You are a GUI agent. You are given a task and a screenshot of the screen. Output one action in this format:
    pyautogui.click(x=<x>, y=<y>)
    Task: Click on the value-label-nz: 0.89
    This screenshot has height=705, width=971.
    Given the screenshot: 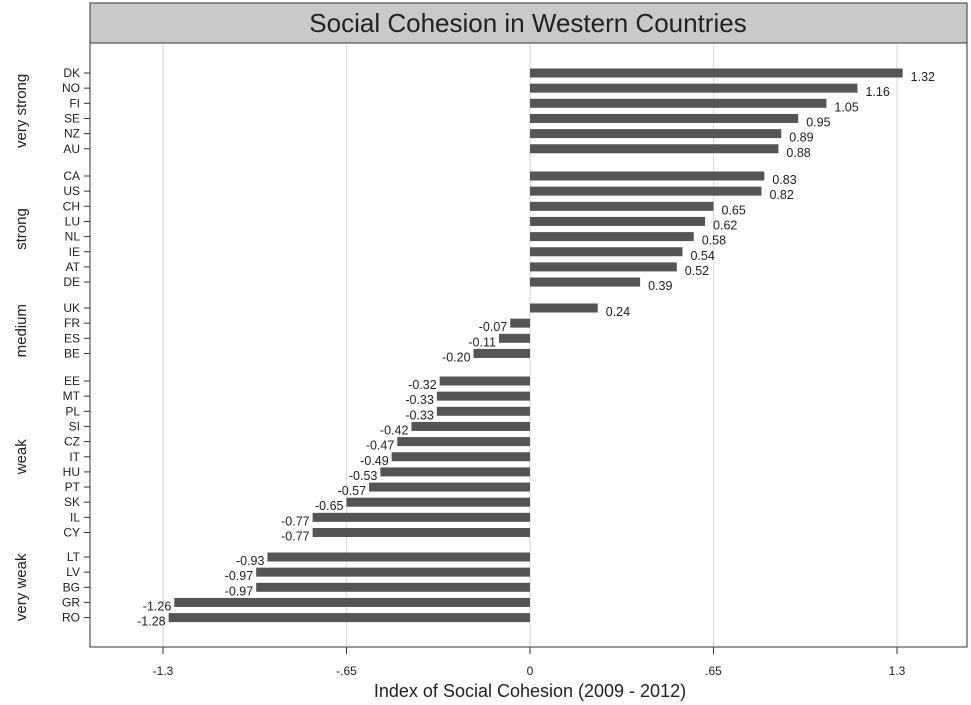 What is the action you would take?
    pyautogui.click(x=801, y=138)
    